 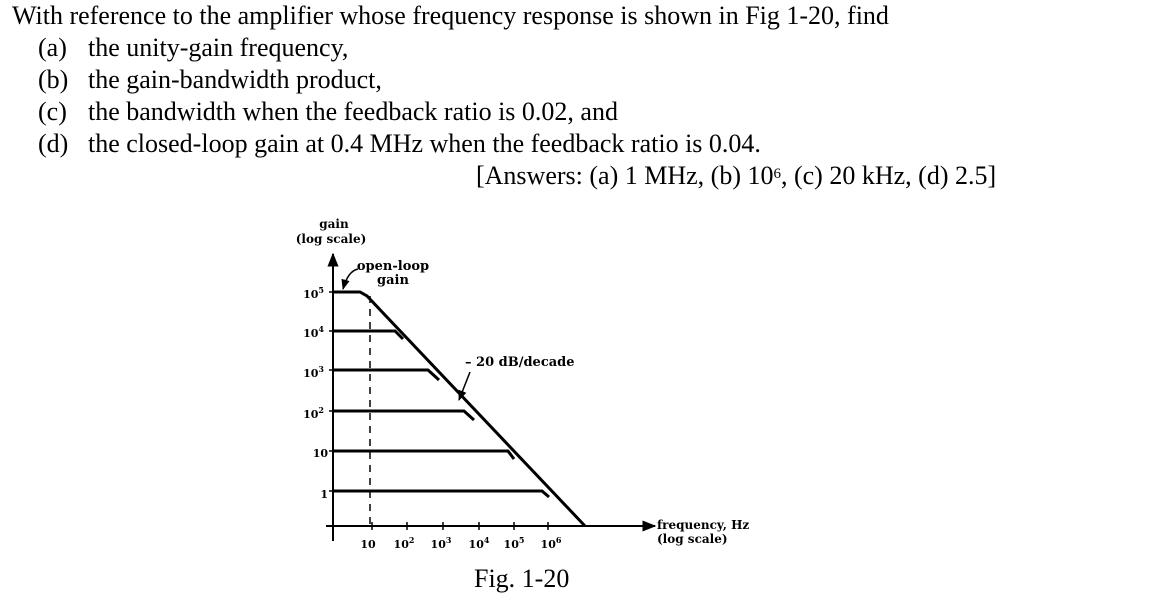 I want to click on closed-loop-curve-1e4, so click(x=369, y=335).